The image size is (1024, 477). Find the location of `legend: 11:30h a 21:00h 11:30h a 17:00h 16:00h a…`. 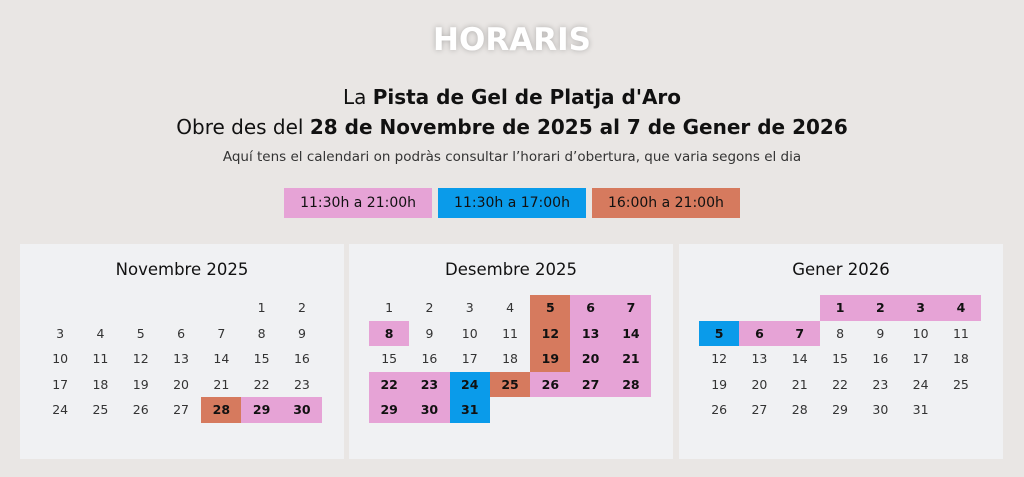

legend: 11:30h a 21:00h 11:30h a 17:00h 16:00h a… is located at coordinates (512, 203).